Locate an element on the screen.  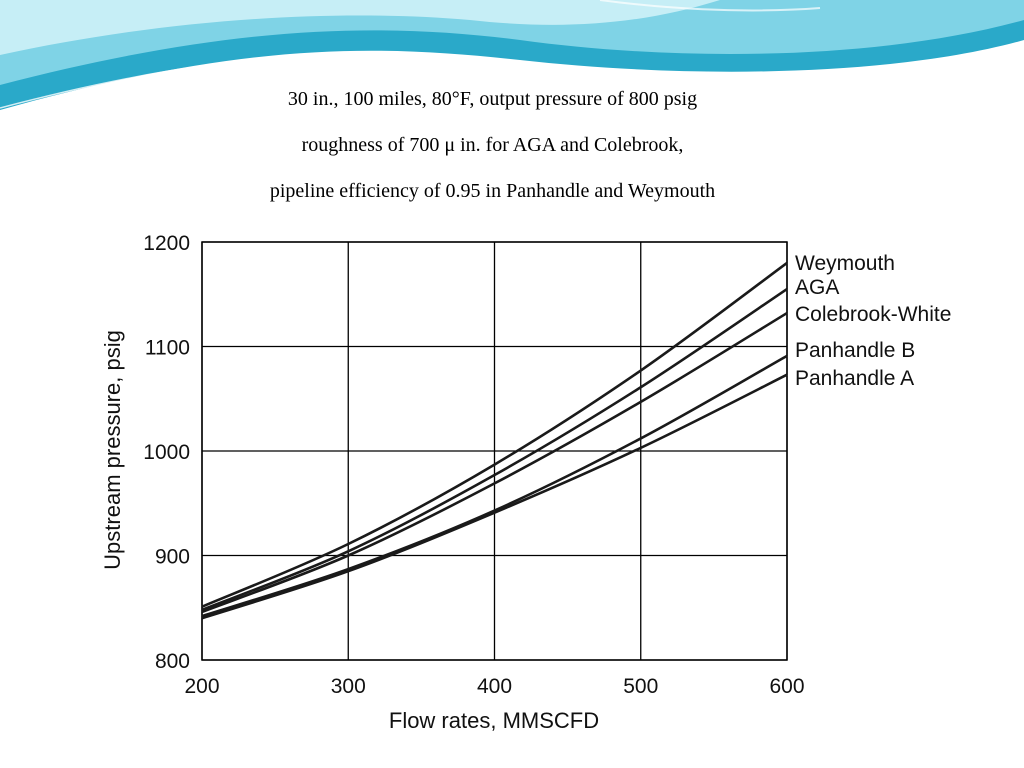
y-tick-label: 1000 is located at coordinates (166, 452).